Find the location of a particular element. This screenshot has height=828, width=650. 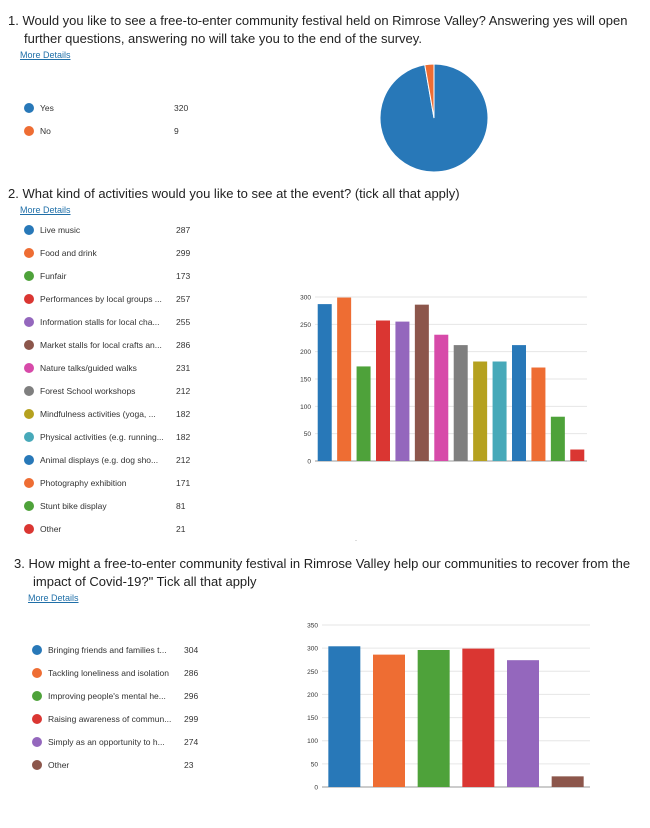

q2-more-details-link: More Details is located at coordinates (45, 210).